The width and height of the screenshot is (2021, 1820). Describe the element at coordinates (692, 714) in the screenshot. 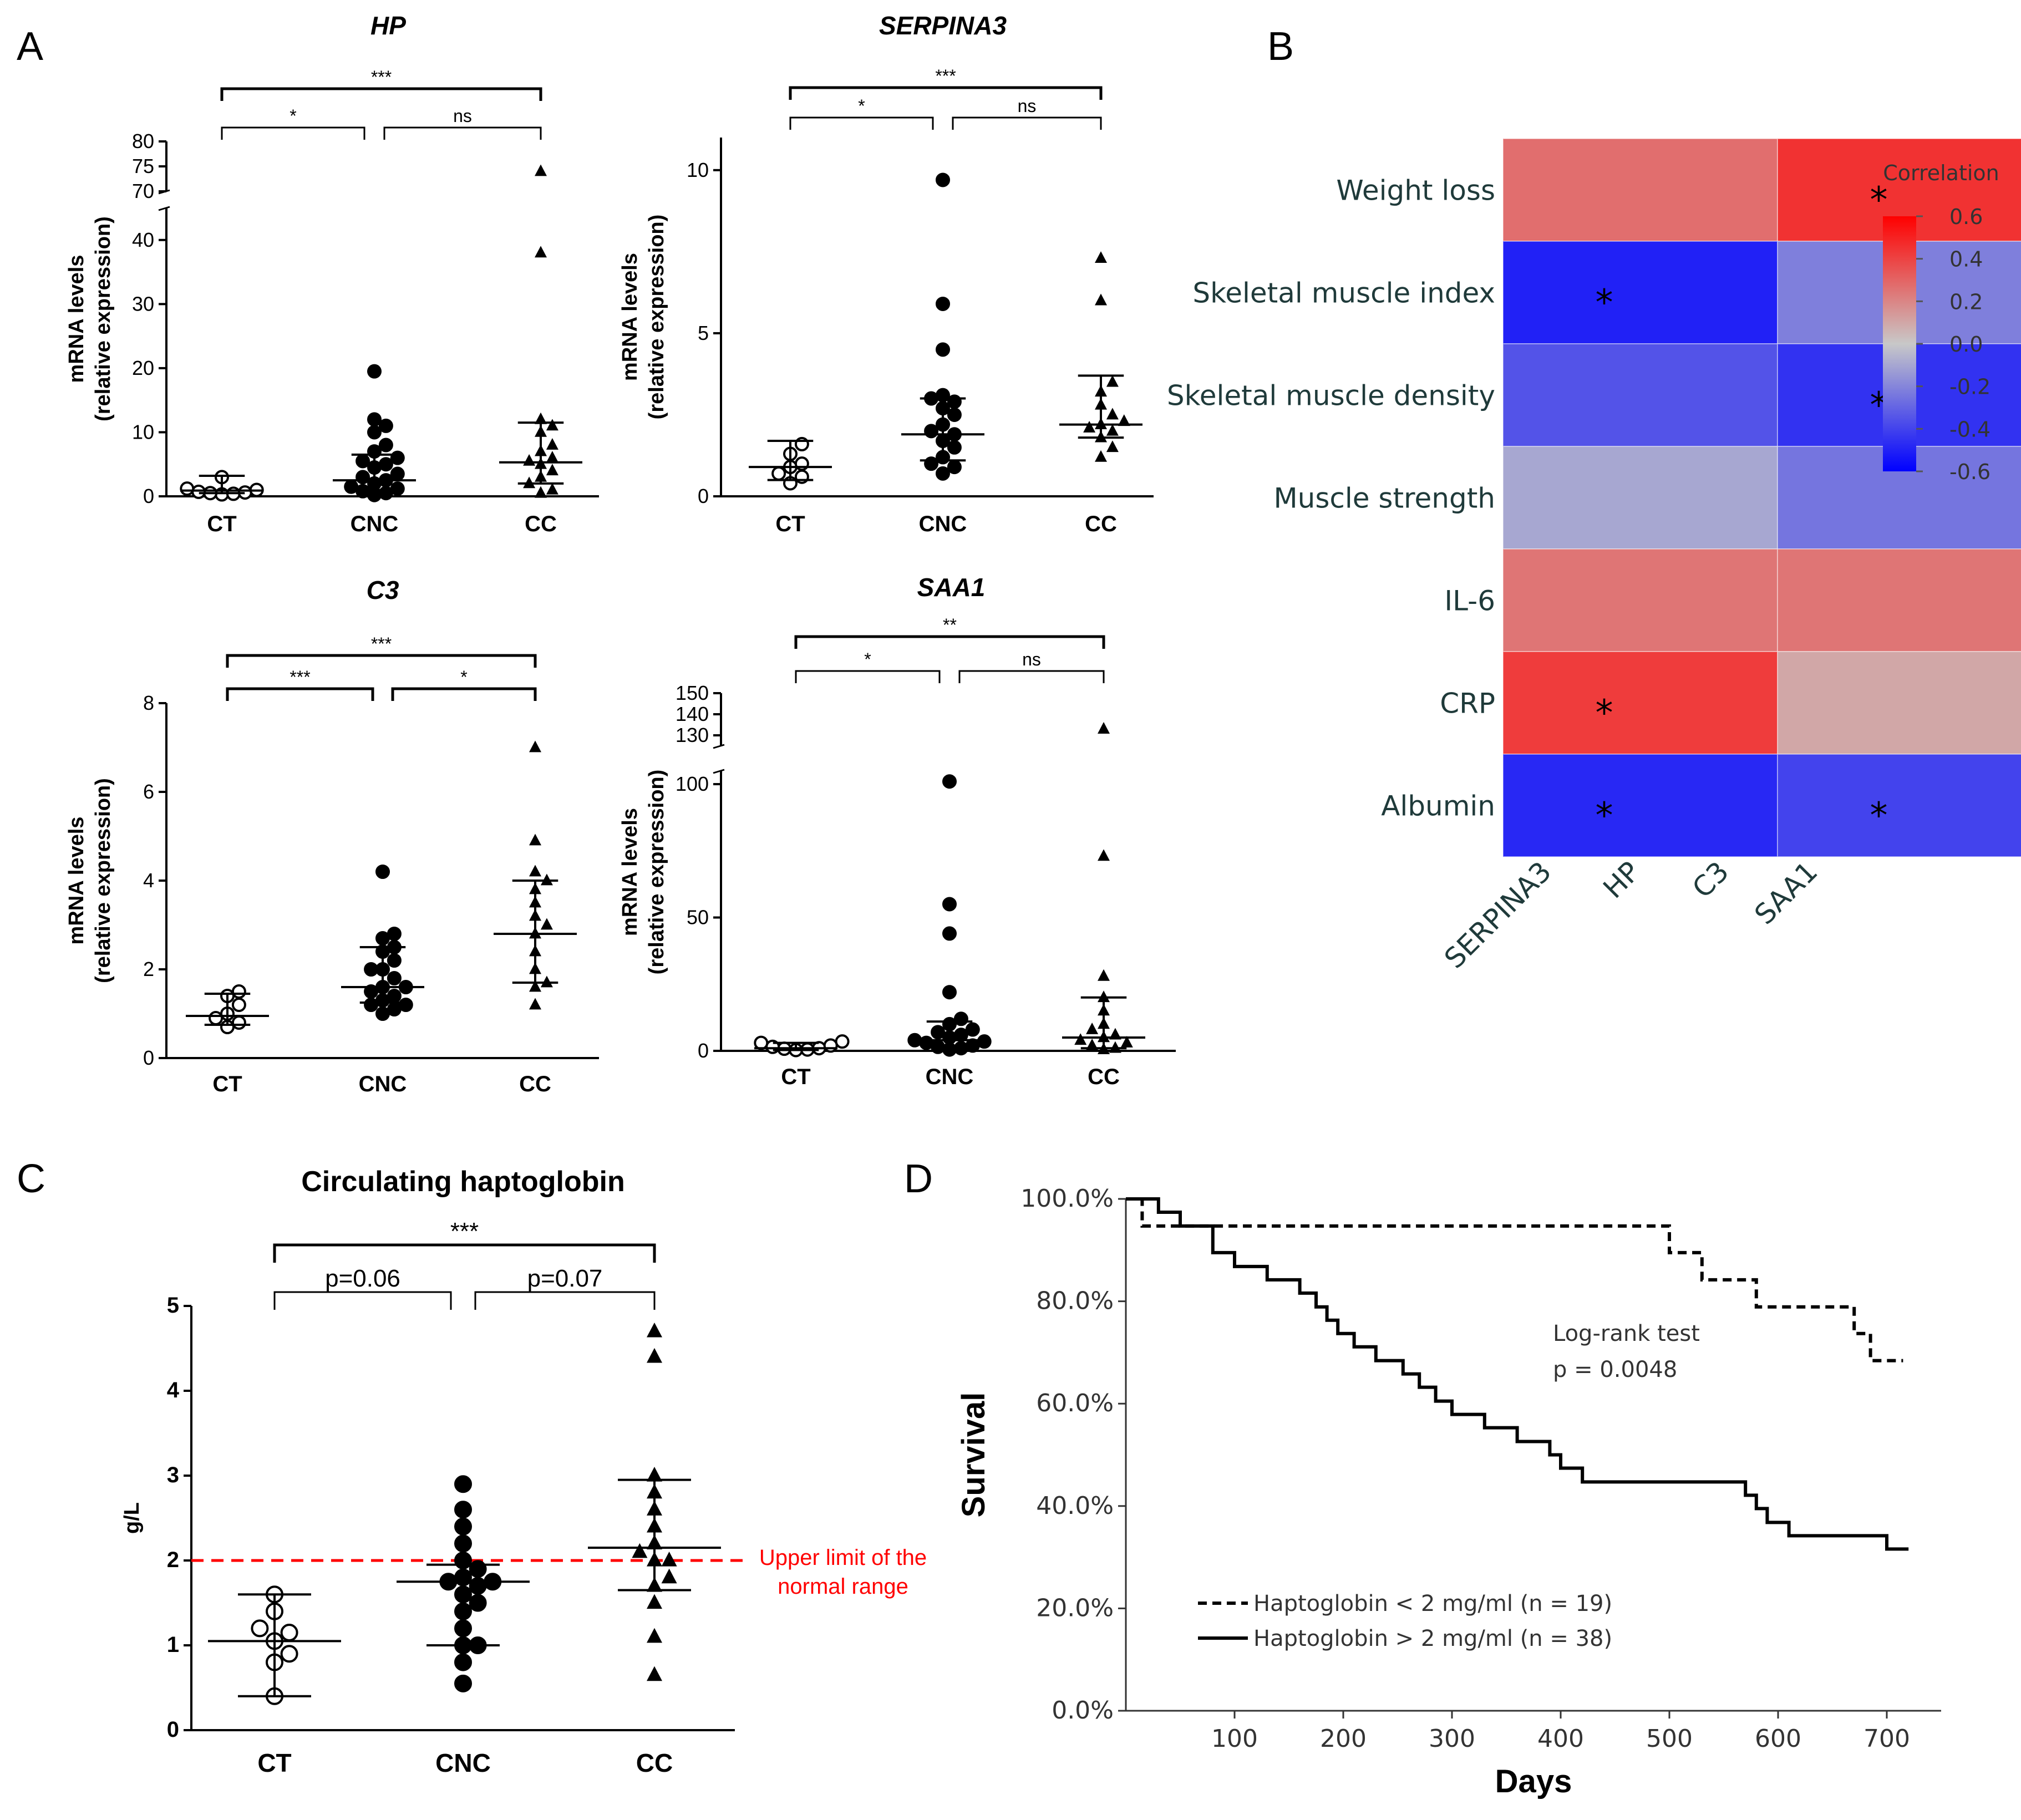

I see `y-tick-label: 140` at that location.